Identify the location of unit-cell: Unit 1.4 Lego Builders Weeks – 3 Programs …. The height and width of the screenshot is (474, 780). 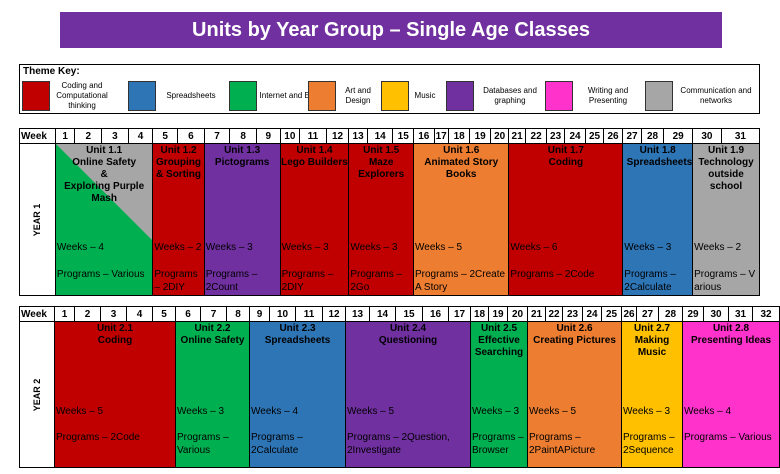
(314, 219).